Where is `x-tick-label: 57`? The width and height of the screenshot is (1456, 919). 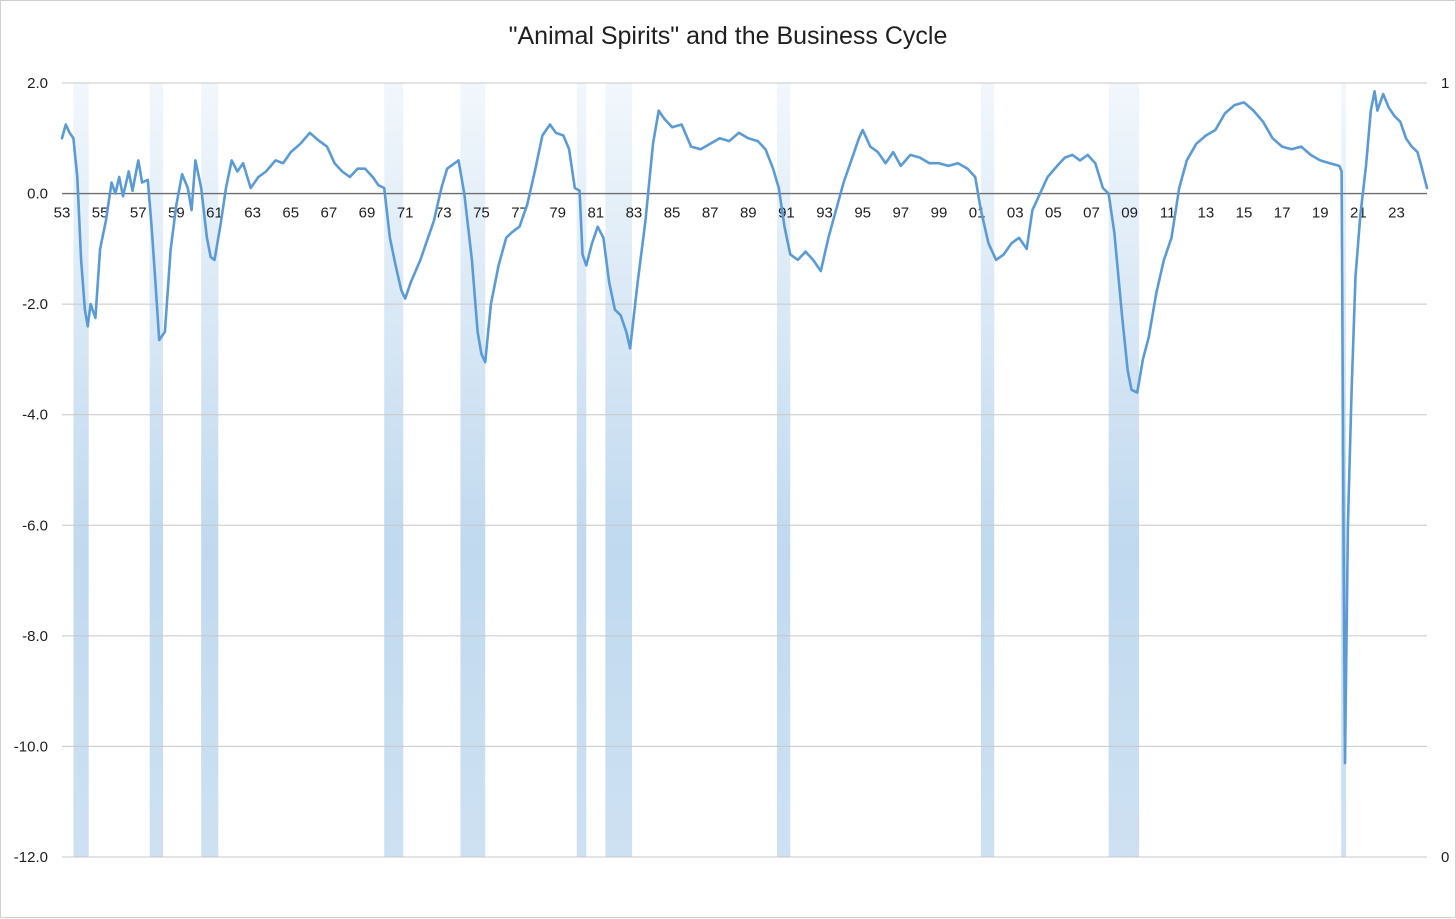
x-tick-label: 57 is located at coordinates (138, 213).